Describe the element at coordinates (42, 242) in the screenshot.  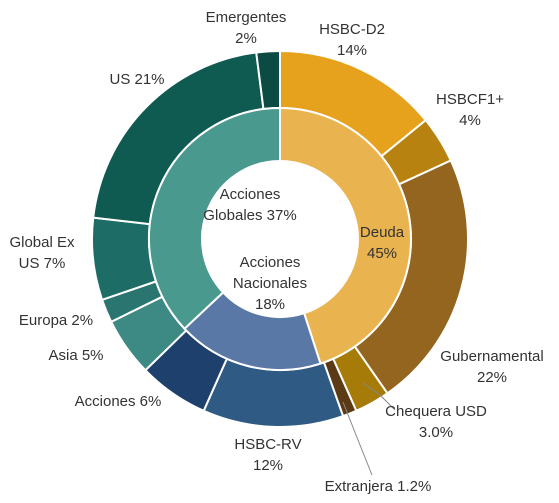
I see `outer-label: Global Ex` at that location.